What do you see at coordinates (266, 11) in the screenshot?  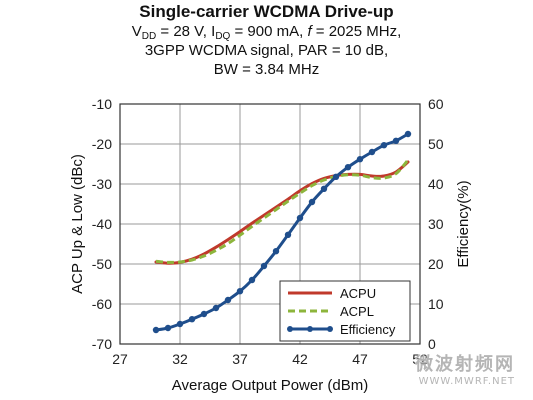 I see `chart-title: Single-carrier WCDMA Drive-up` at bounding box center [266, 11].